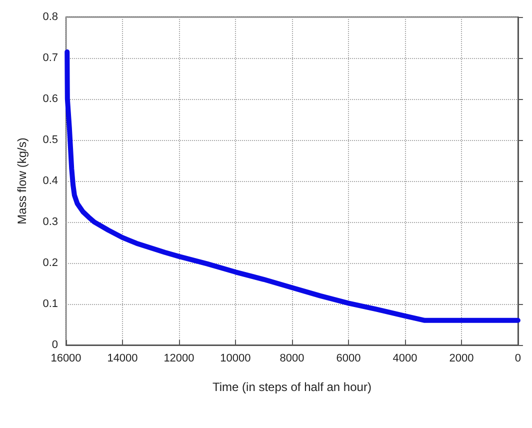 This screenshot has width=532, height=428. Describe the element at coordinates (55, 345) in the screenshot. I see `y-tick-label: 0` at that location.